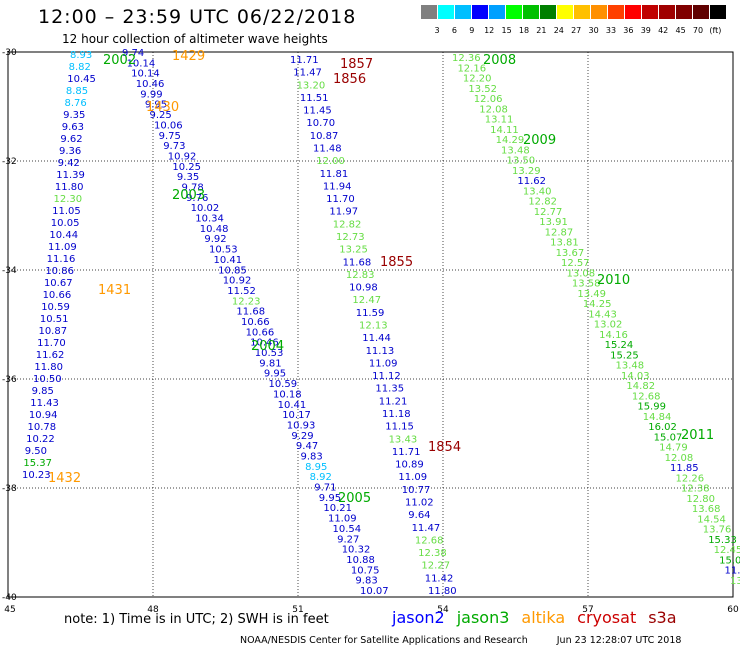 This screenshot has width=740, height=650. What do you see at coordinates (48, 367) in the screenshot?
I see `wave-height-value: 11.80` at bounding box center [48, 367].